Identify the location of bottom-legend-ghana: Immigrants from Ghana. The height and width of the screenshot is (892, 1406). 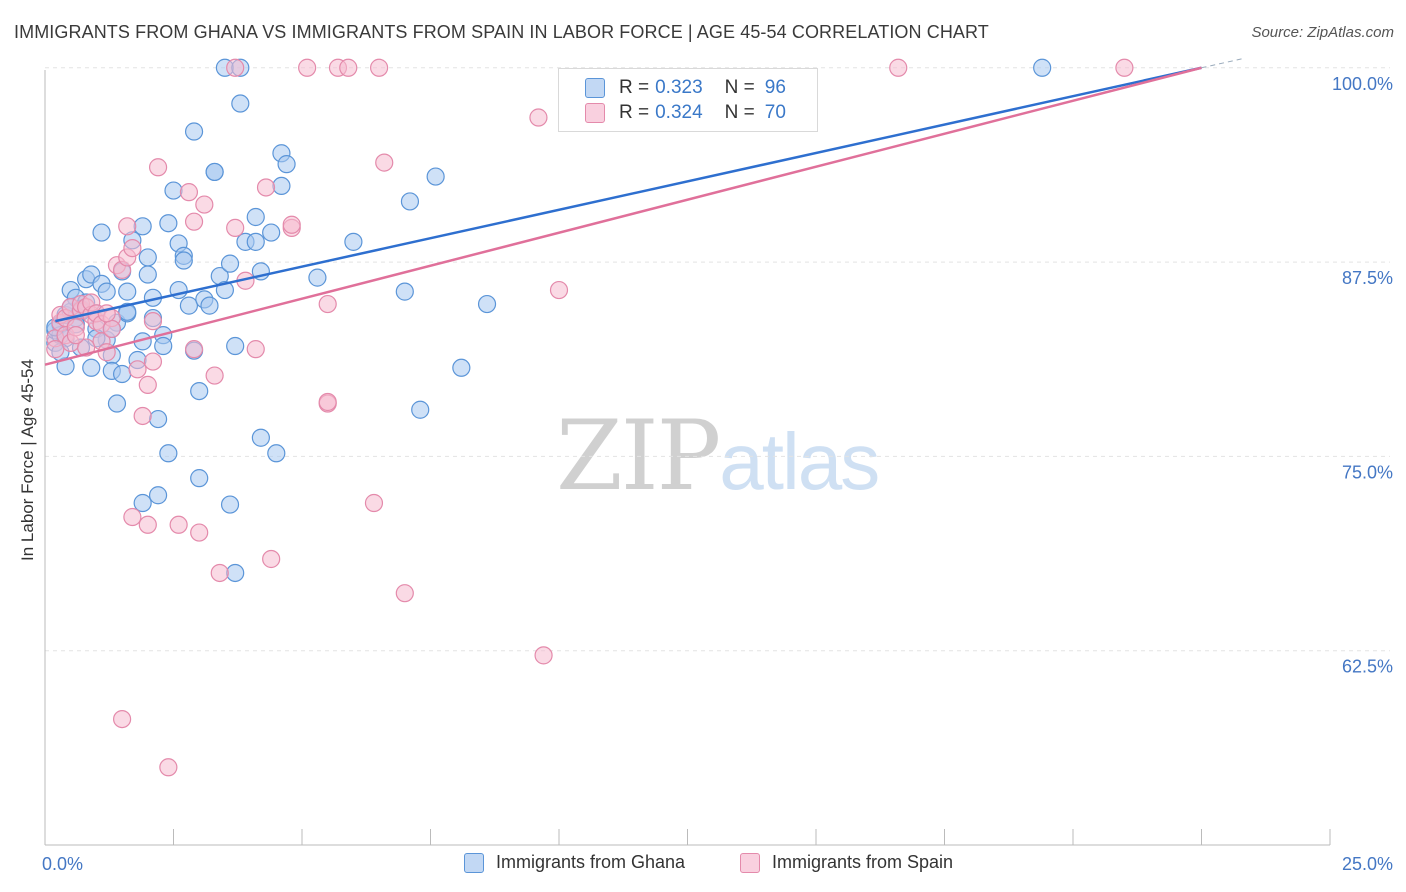
(574, 862).